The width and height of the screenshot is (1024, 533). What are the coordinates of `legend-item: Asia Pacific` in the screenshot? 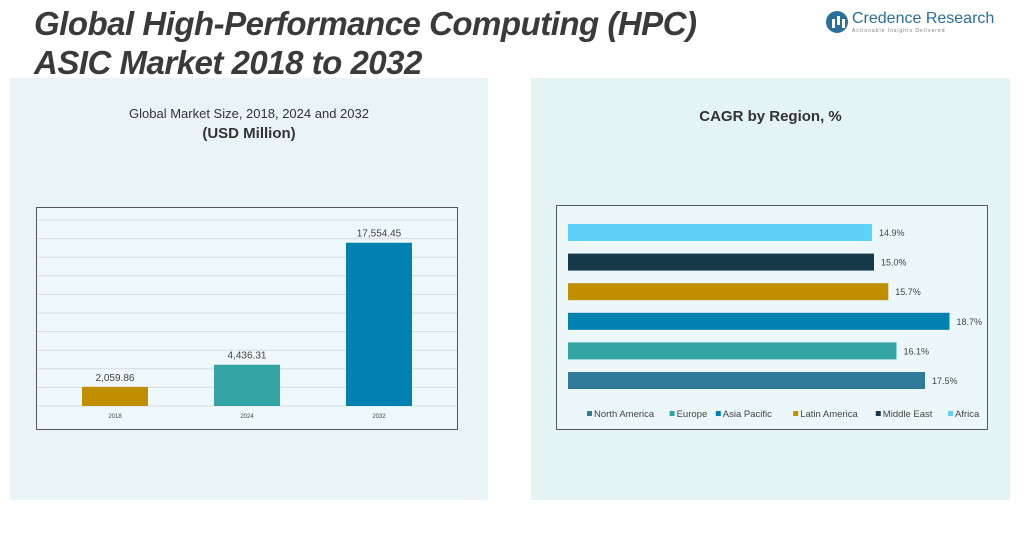 It's located at (747, 414).